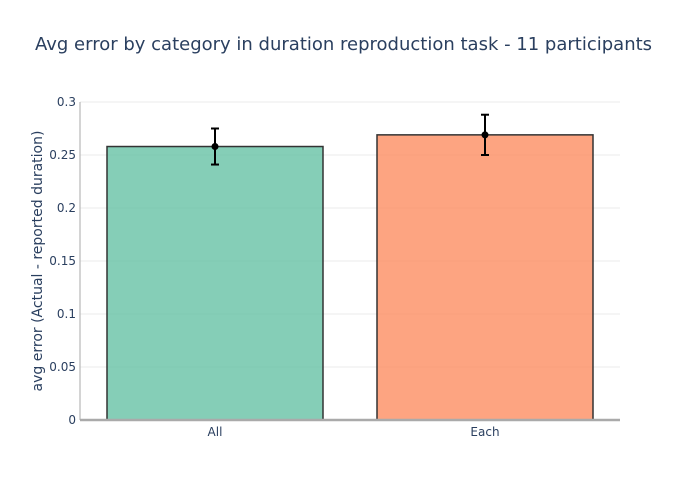  Describe the element at coordinates (38, 261) in the screenshot. I see `y-axis-title: avg error (Actual - reported duration)` at that location.